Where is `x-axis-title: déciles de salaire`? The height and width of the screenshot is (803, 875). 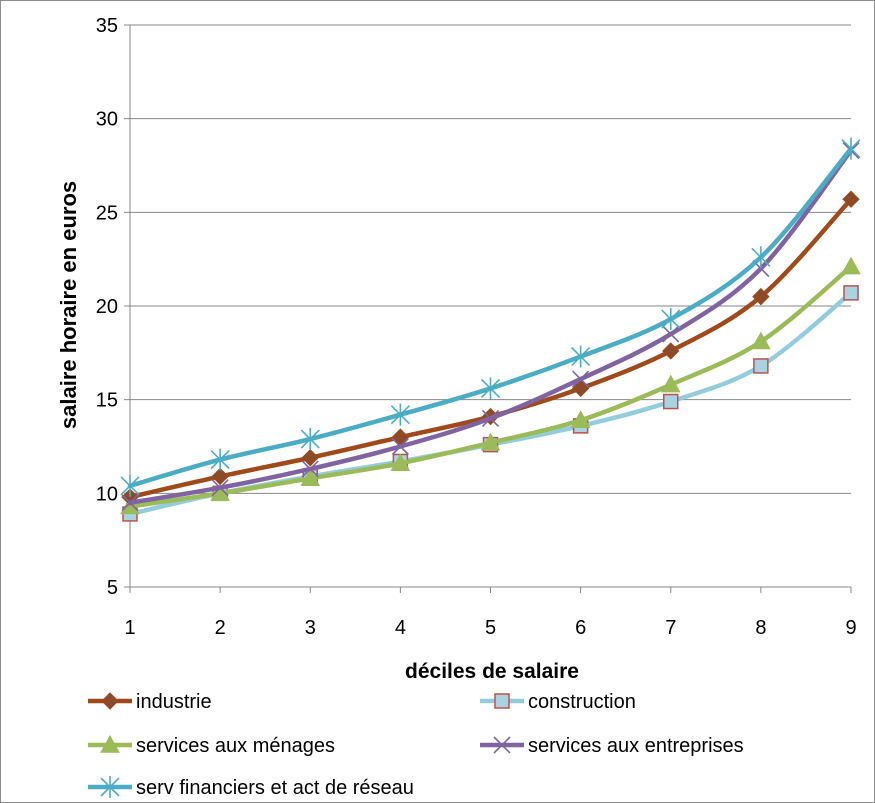
x-axis-title: déciles de salaire is located at coordinates (492, 671).